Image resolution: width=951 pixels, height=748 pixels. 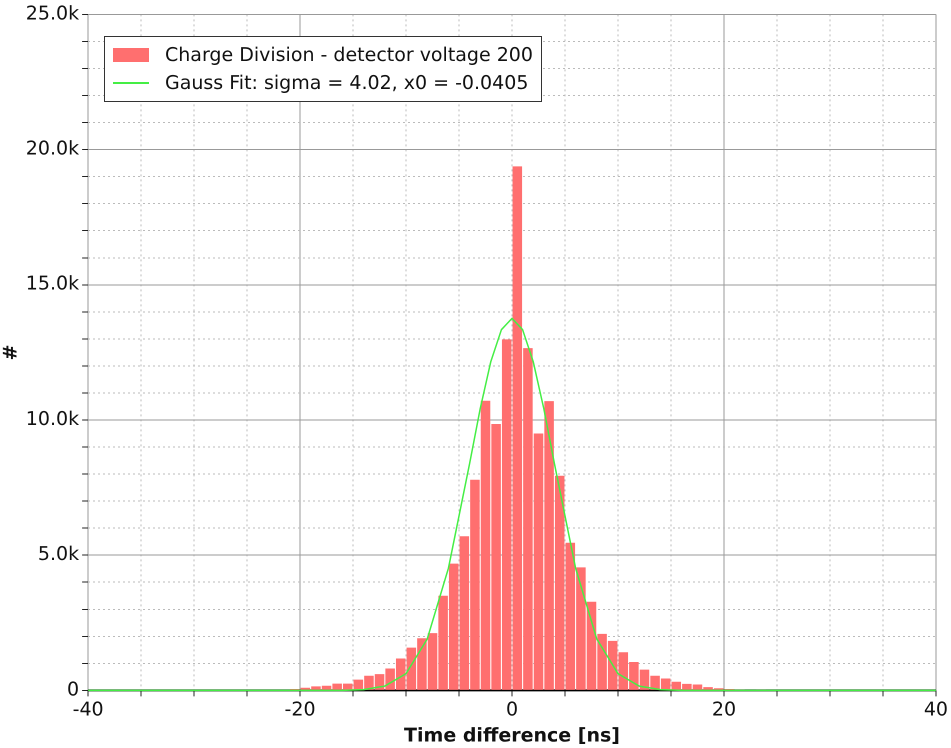 I want to click on y-axis-title: #, so click(x=11, y=352).